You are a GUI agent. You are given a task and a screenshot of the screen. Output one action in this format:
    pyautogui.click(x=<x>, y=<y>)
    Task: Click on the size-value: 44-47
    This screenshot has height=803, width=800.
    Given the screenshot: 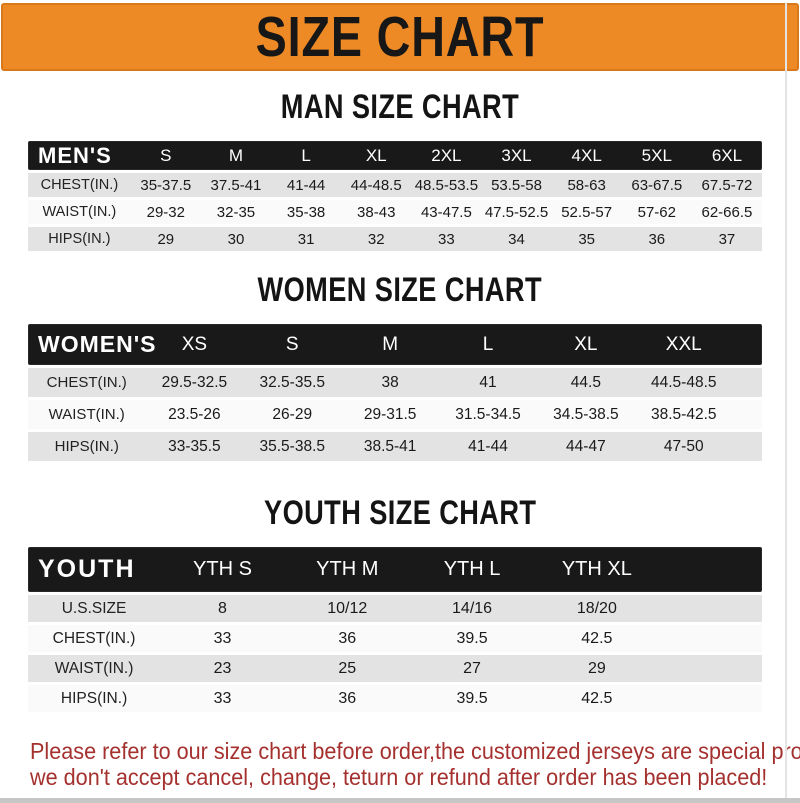 What is the action you would take?
    pyautogui.click(x=586, y=446)
    